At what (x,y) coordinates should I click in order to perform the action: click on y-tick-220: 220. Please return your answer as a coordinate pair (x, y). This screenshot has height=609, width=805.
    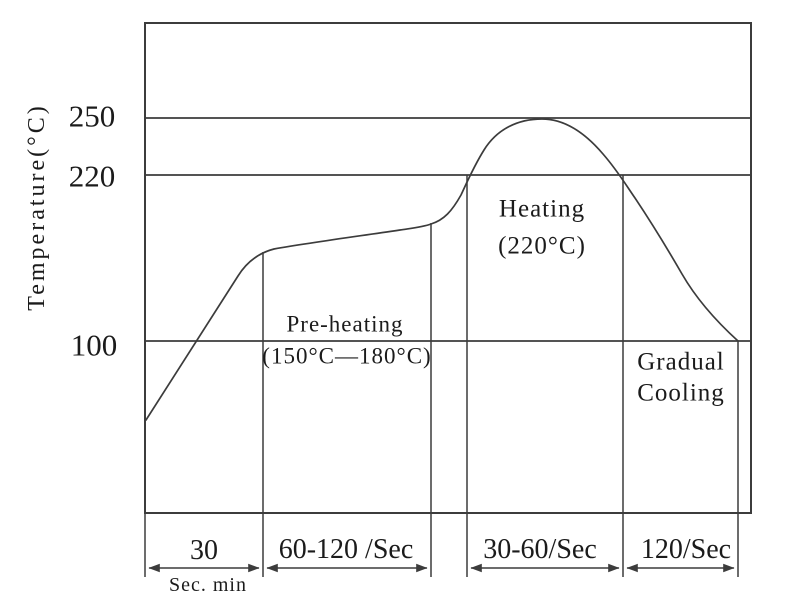
    Looking at the image, I should click on (92, 176).